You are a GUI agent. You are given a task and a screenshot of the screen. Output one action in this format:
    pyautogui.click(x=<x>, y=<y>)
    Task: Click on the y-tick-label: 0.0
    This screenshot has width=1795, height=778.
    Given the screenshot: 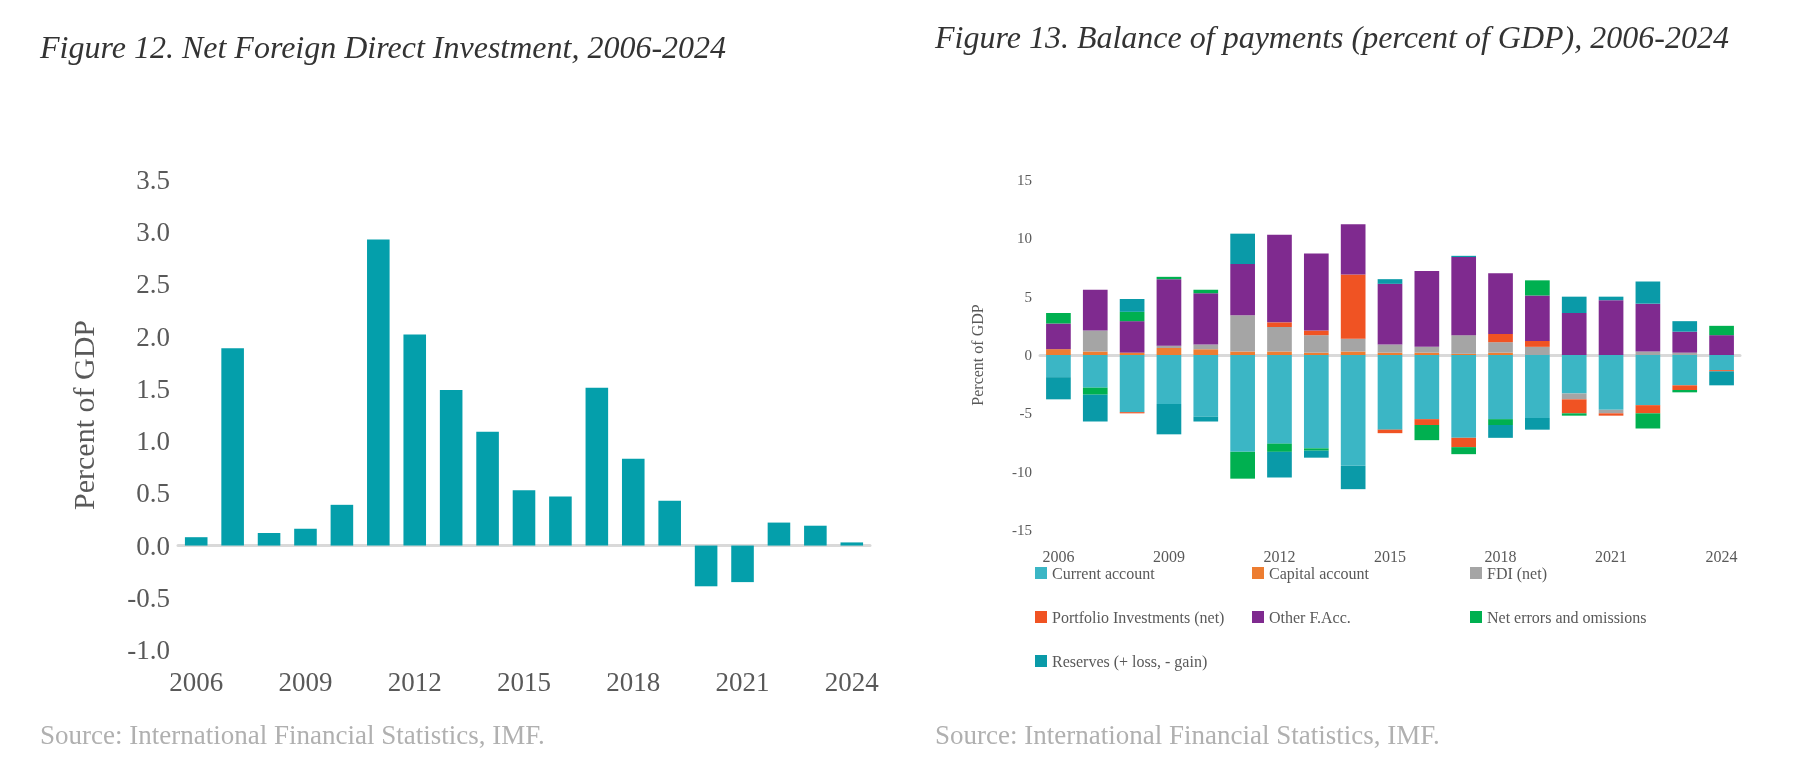 What is the action you would take?
    pyautogui.click(x=153, y=545)
    